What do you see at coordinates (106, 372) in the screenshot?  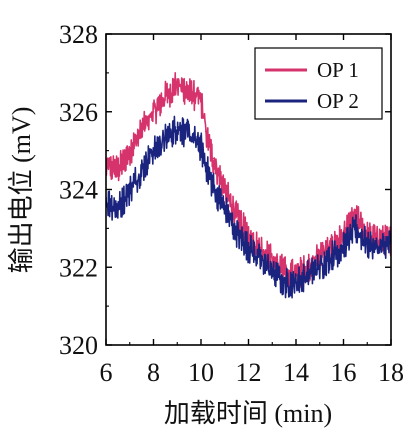 I see `x-tick-label: 6` at bounding box center [106, 372].